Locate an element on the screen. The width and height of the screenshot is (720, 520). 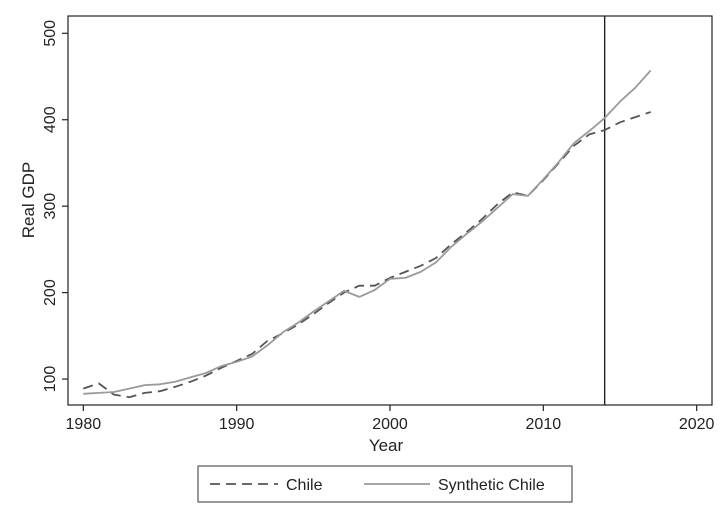
y-tick-label: 100 is located at coordinates (50, 379).